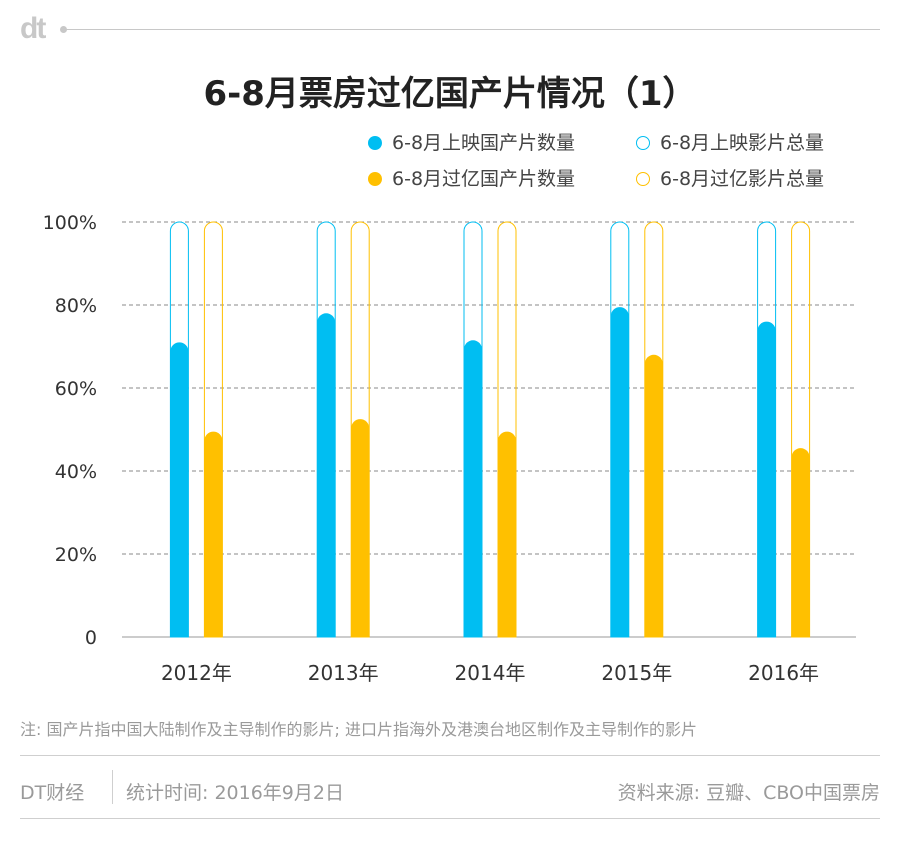  Describe the element at coordinates (196, 673) in the screenshot. I see `x-tick-label: 2012年` at that location.